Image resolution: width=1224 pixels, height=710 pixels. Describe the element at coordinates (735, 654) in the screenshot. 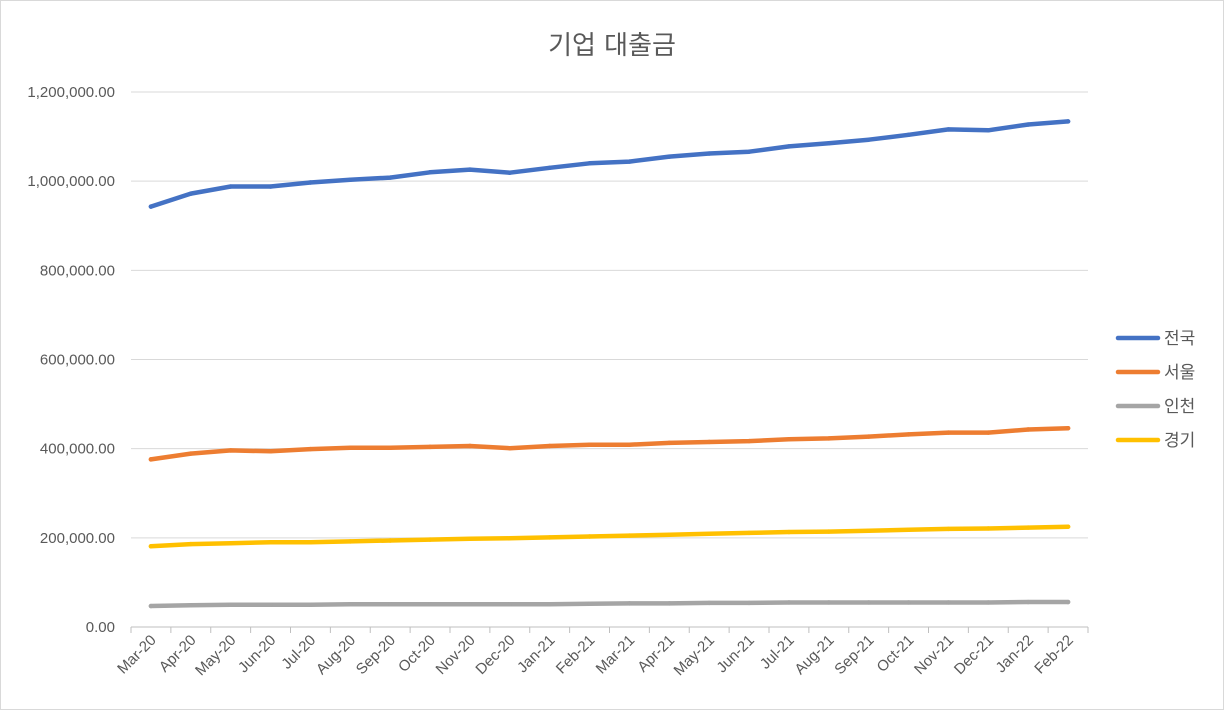

I see `x-tick-label: Jun-21` at that location.